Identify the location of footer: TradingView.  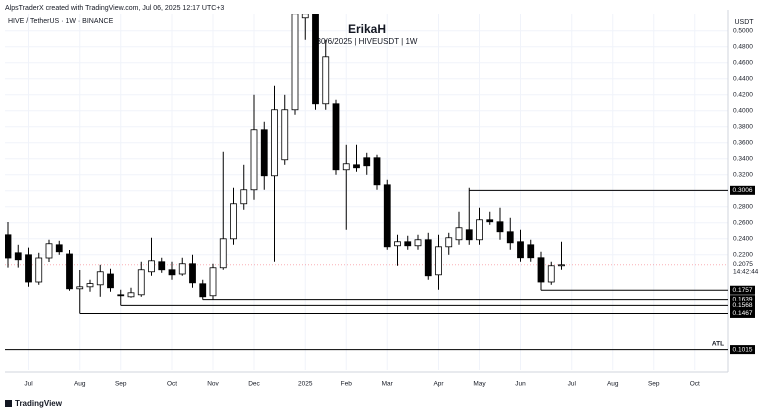
(39, 403).